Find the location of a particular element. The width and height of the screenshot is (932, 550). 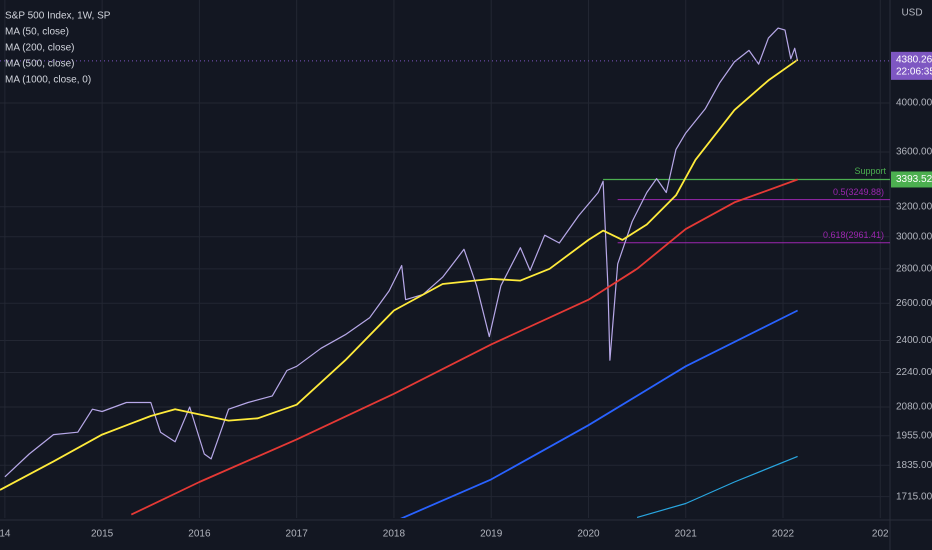

legend-entry: MA (200, close) is located at coordinates (39, 48).